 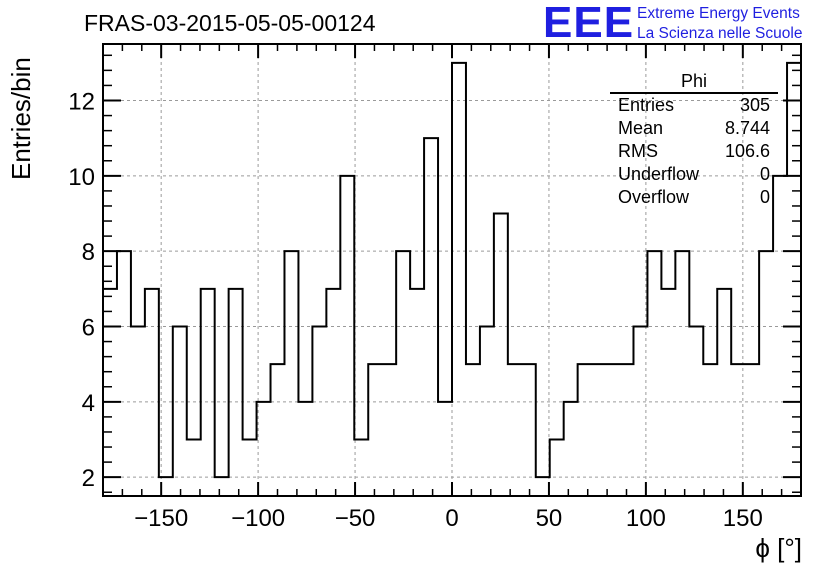 I want to click on logo-line-2: La Scienza nelle Scuole, so click(x=720, y=33).